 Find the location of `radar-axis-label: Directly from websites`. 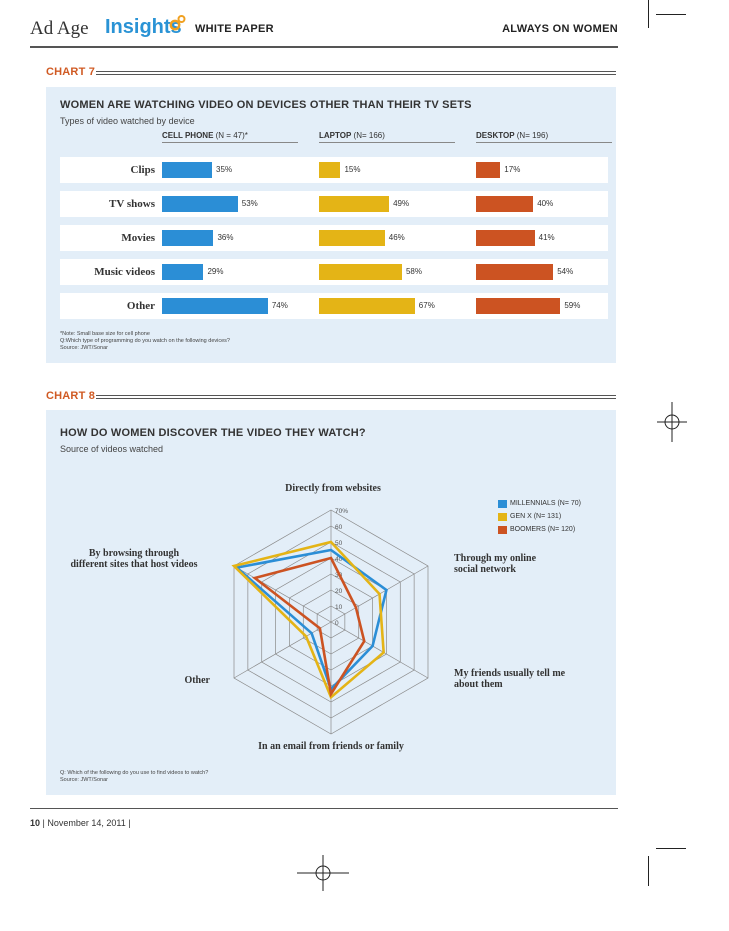

radar-axis-label: Directly from websites is located at coordinates (333, 488).